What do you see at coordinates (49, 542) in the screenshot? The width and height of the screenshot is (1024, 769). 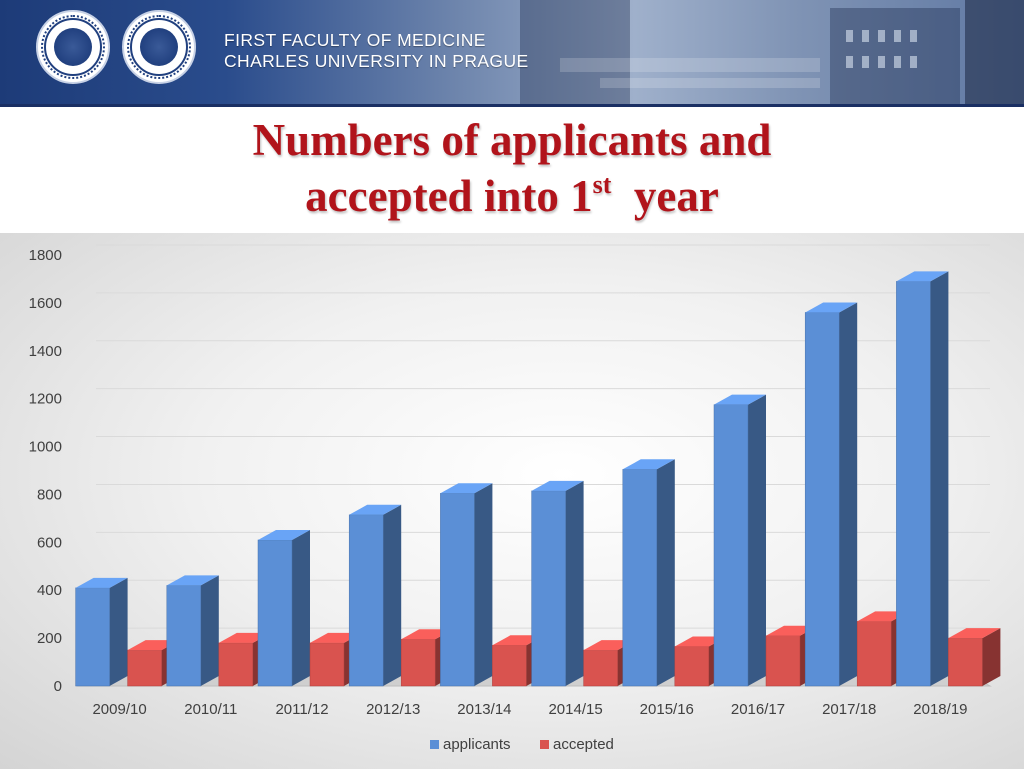 I see `y-tick-label: 600` at bounding box center [49, 542].